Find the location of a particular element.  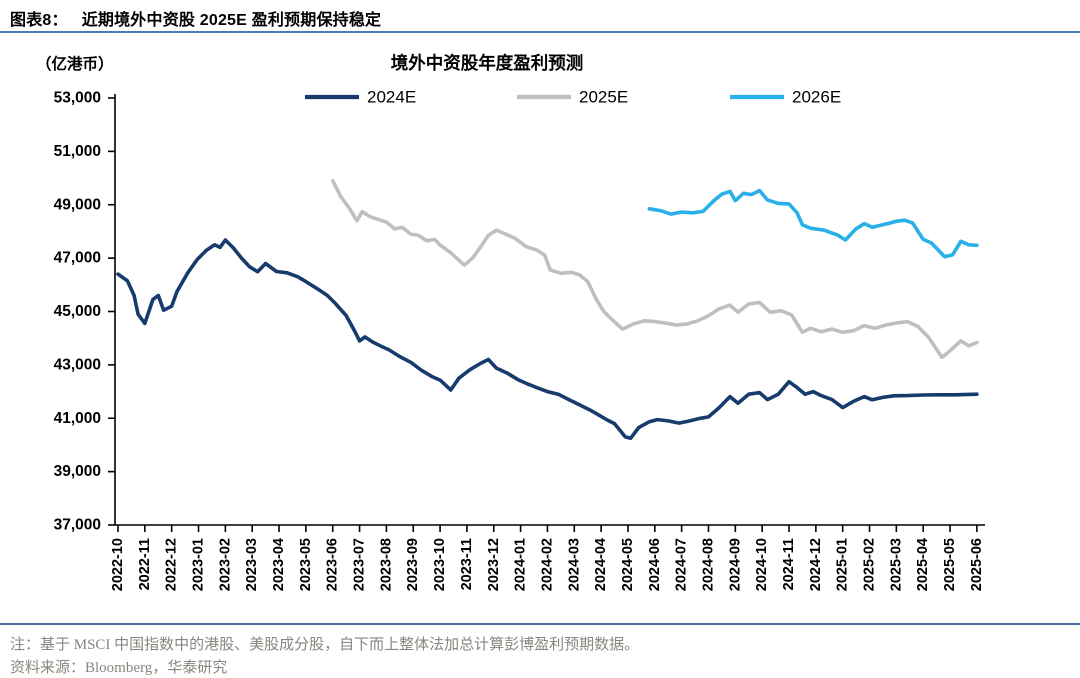

x-tick-label: 2024-02 is located at coordinates (547, 564).